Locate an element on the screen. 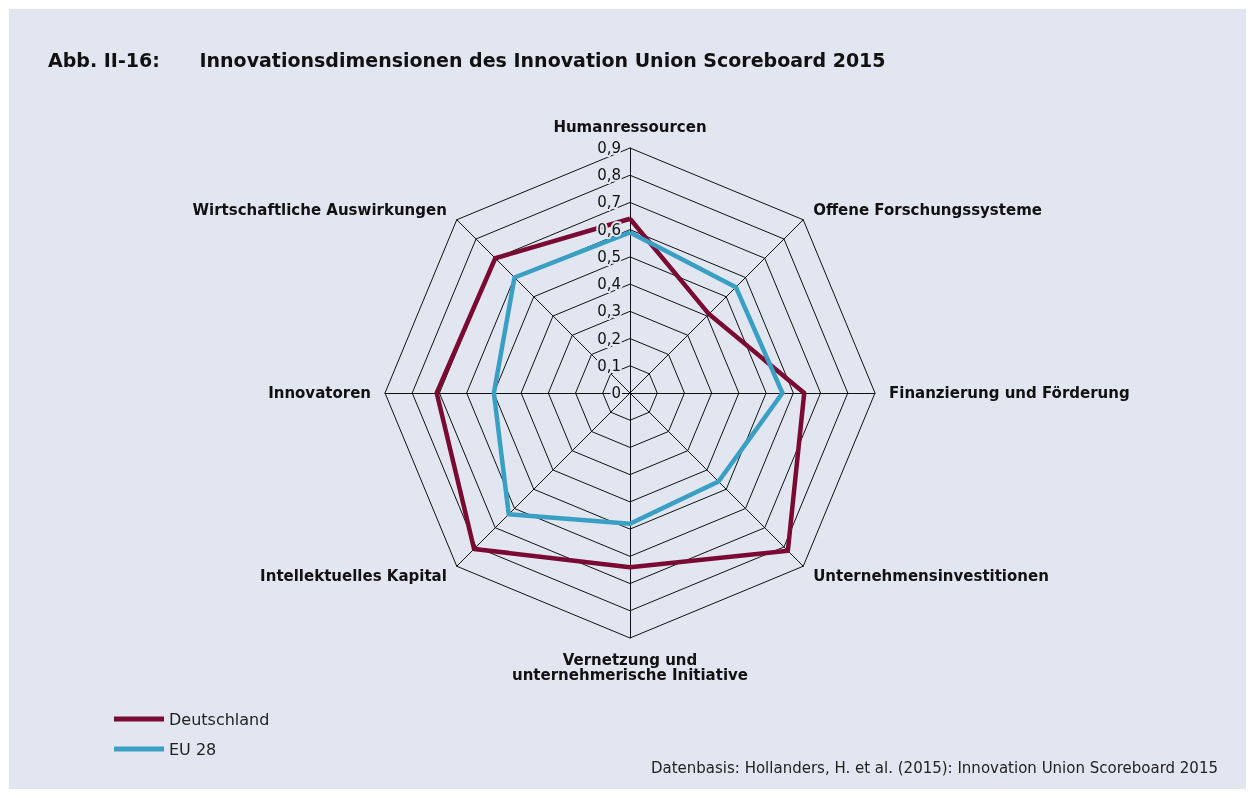  spoke-label: Wirtschaftliche Auswirkungen is located at coordinates (319, 209).